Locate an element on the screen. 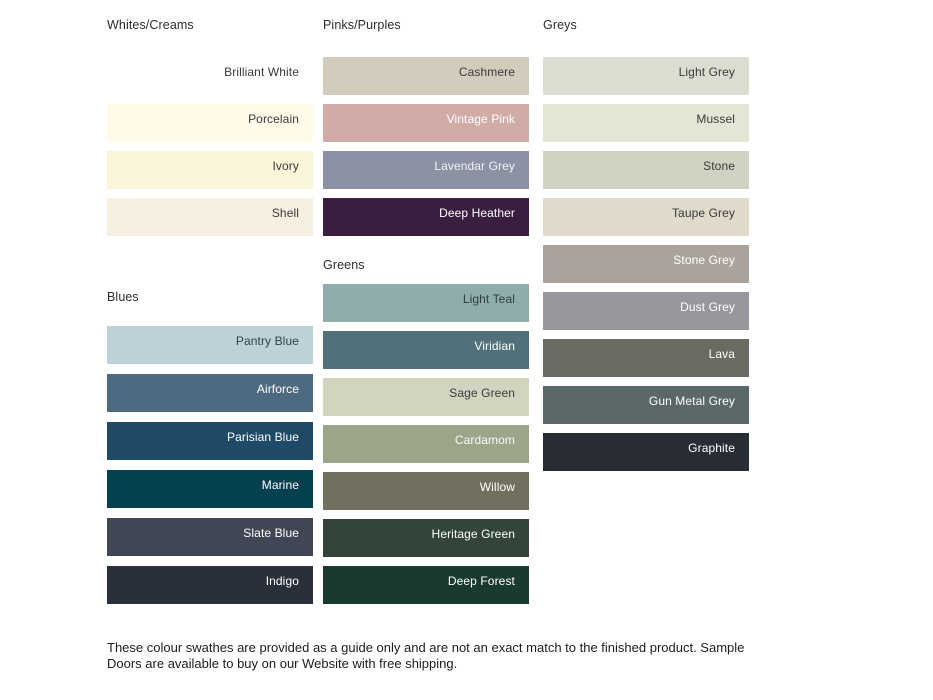  swatch-label: Slate Blue is located at coordinates (271, 533).